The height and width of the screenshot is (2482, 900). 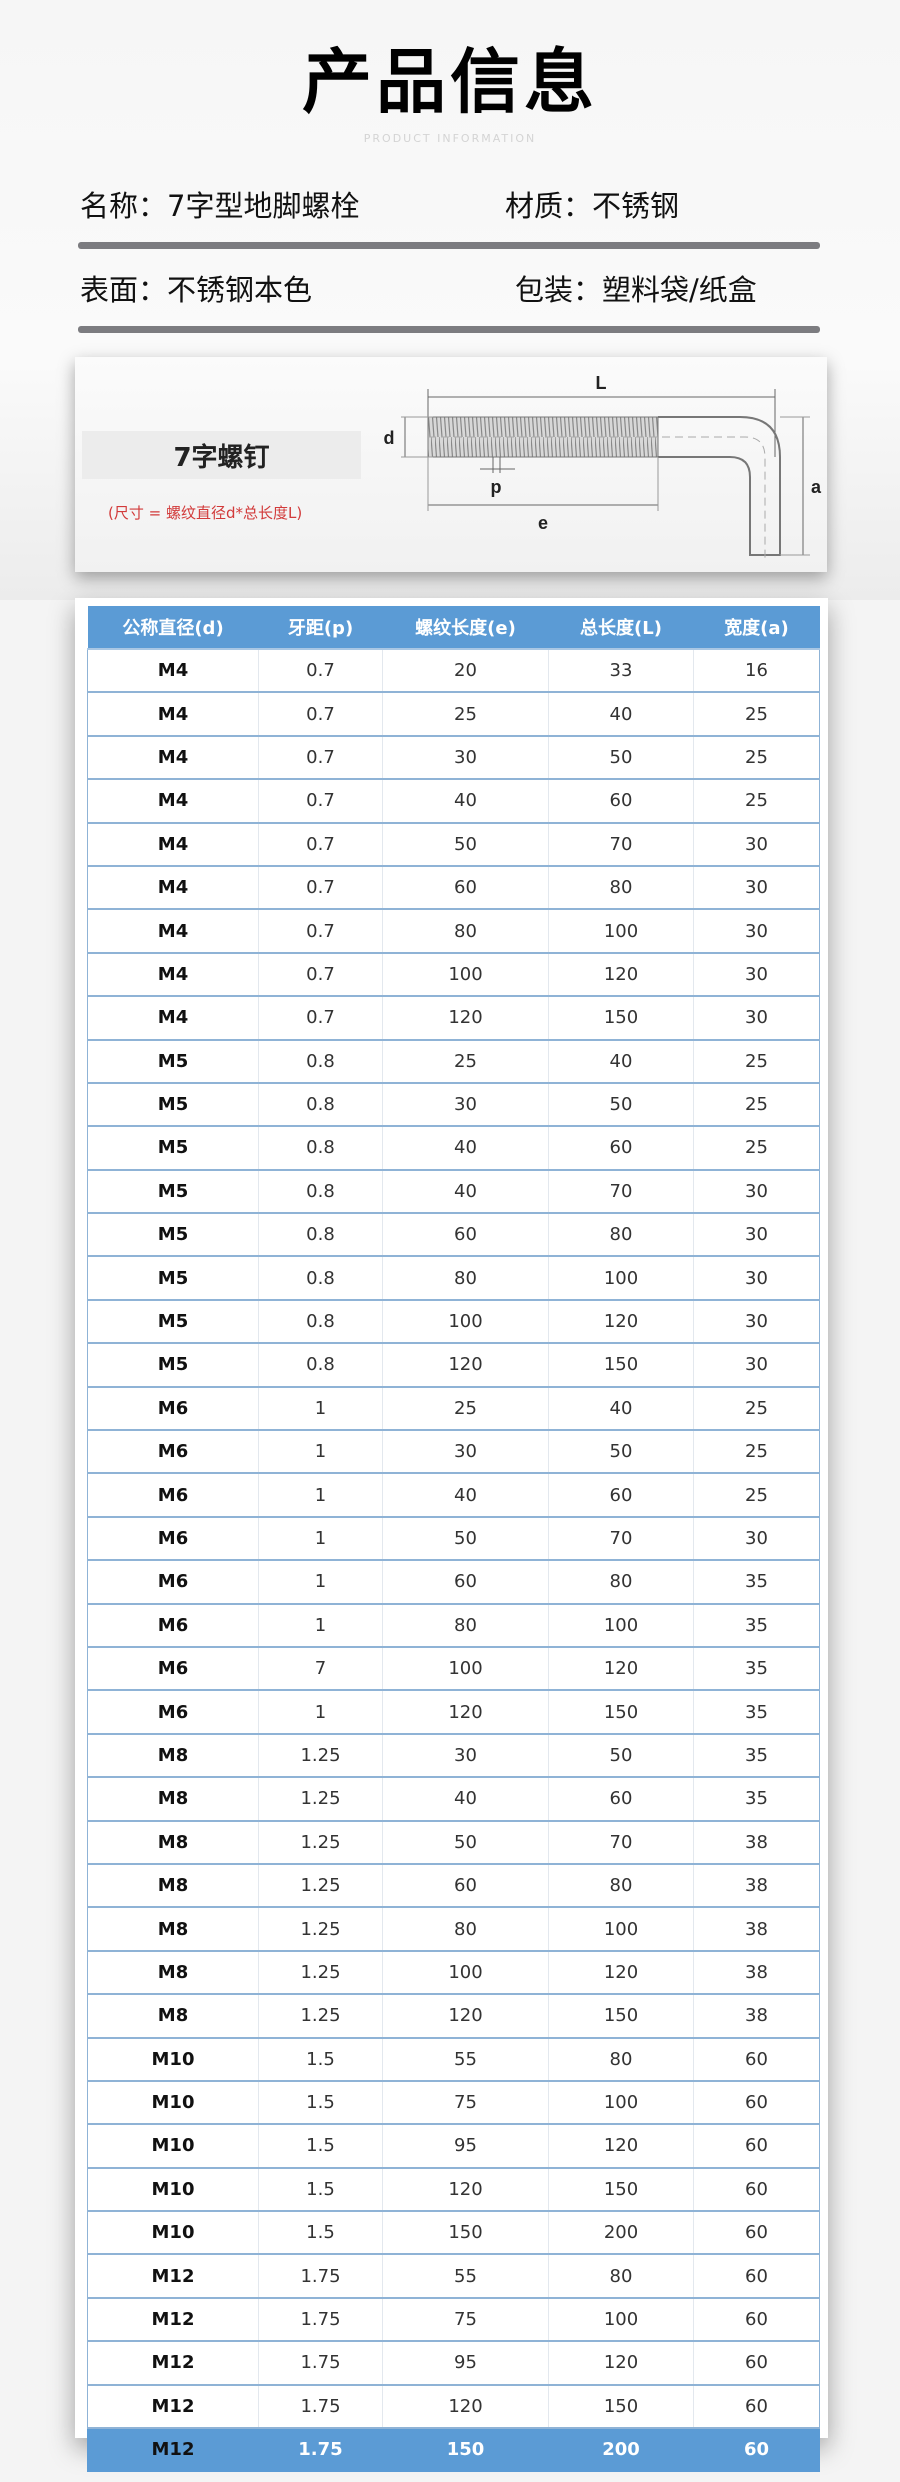 I want to click on table-row: M4 0.7 120 150 30, so click(x=453, y=1018).